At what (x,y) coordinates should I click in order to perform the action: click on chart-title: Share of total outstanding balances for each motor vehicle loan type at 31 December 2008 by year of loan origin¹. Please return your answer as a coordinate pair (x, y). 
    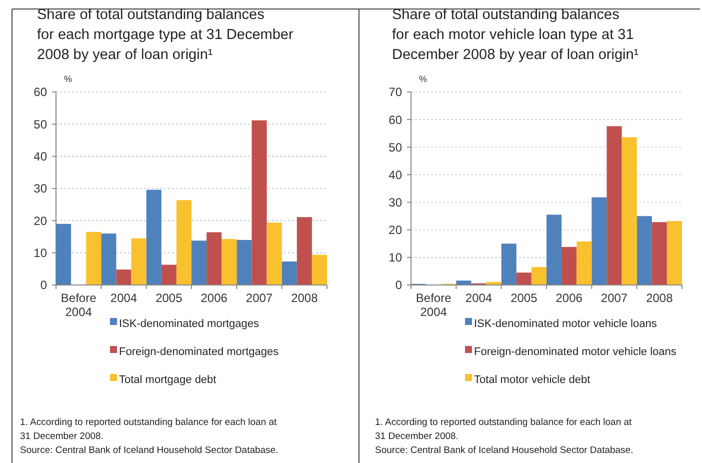
    Looking at the image, I should click on (515, 35).